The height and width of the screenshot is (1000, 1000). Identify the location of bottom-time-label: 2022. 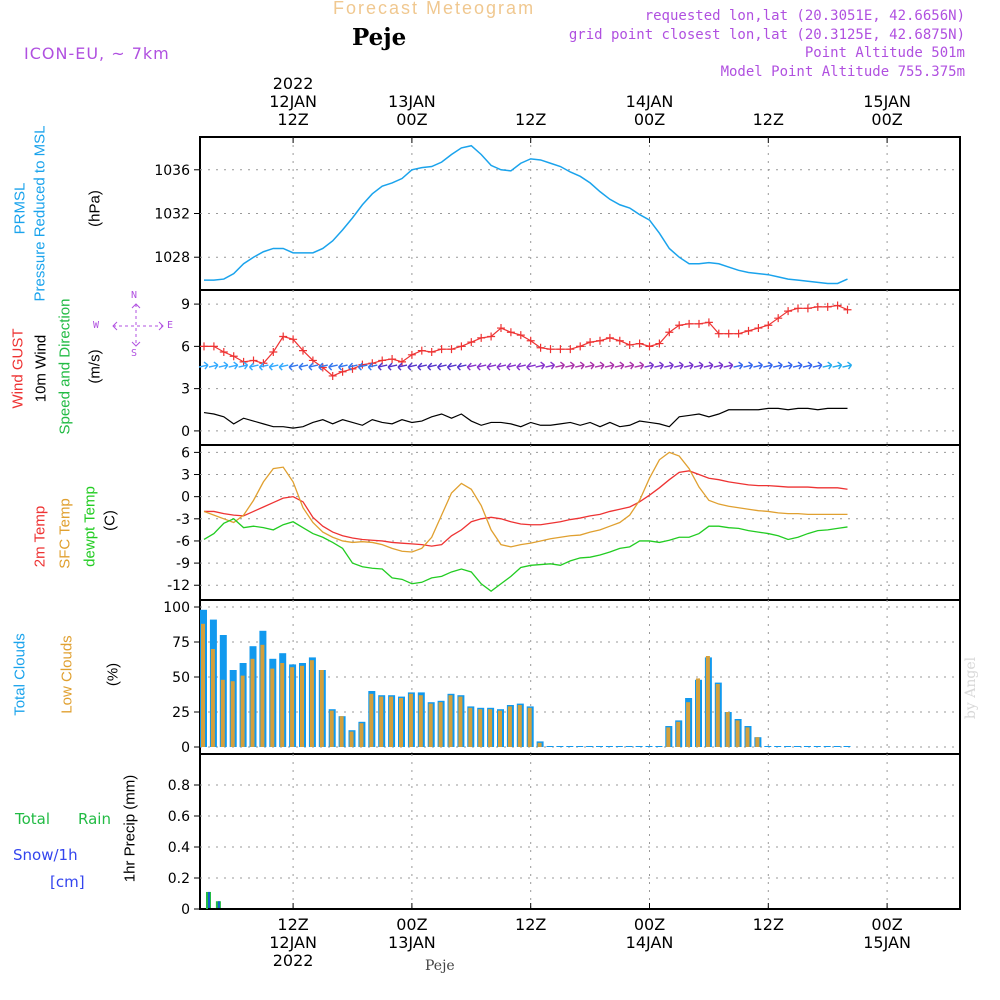
(293, 960).